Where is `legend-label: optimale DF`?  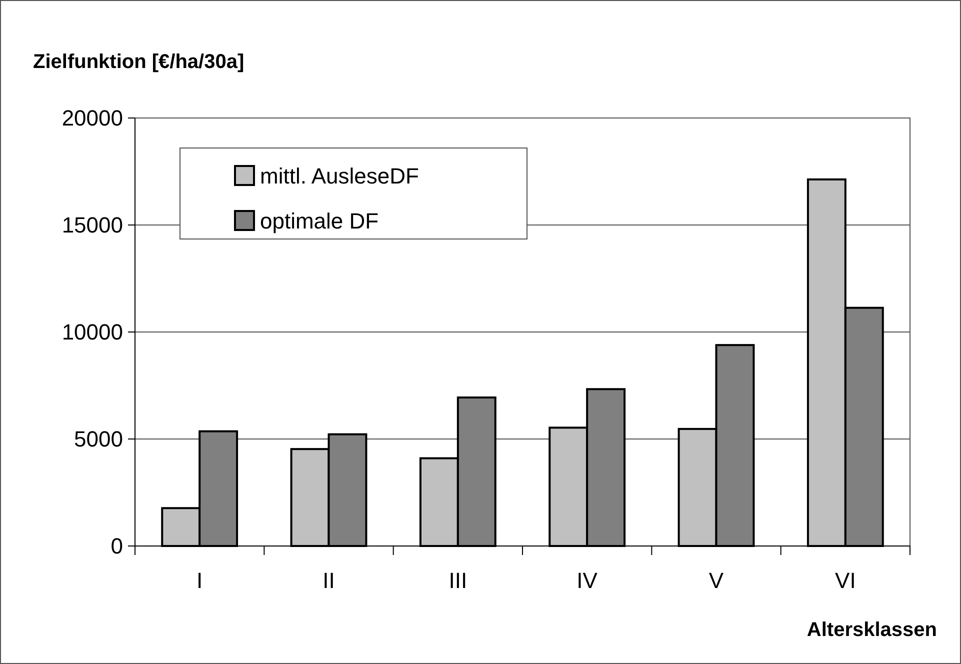
legend-label: optimale DF is located at coordinates (319, 221).